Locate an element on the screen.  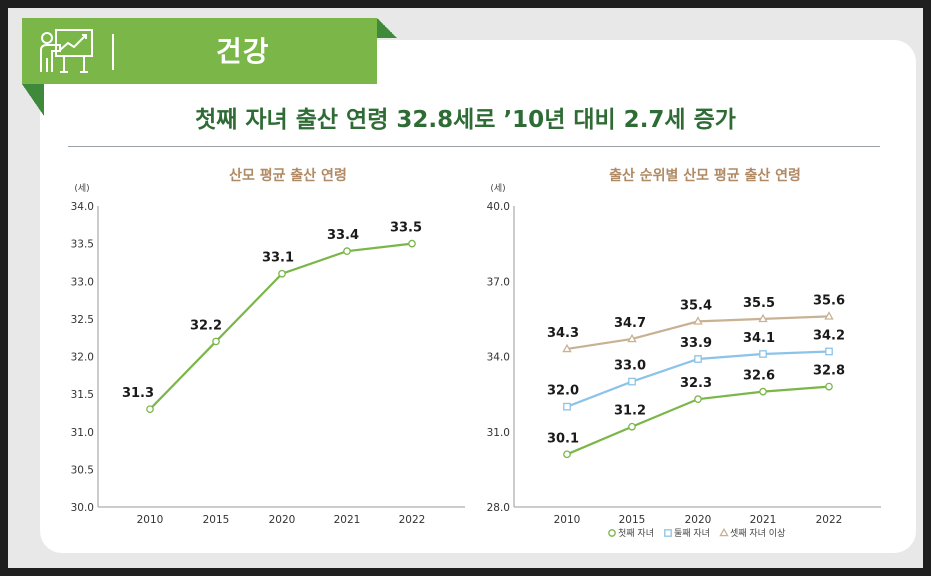
data-label: 32.2 is located at coordinates (206, 325).